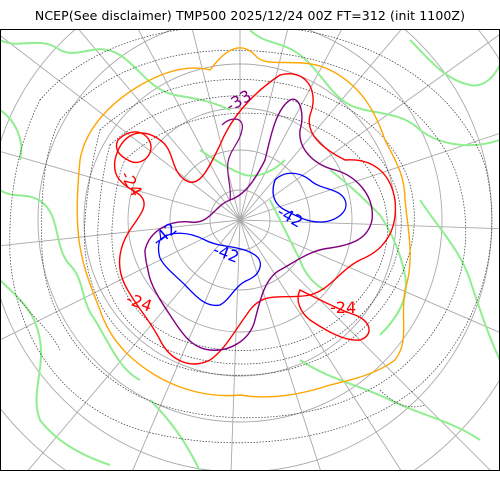  Describe the element at coordinates (232, 159) in the screenshot. I see `contour-purple-north` at that location.